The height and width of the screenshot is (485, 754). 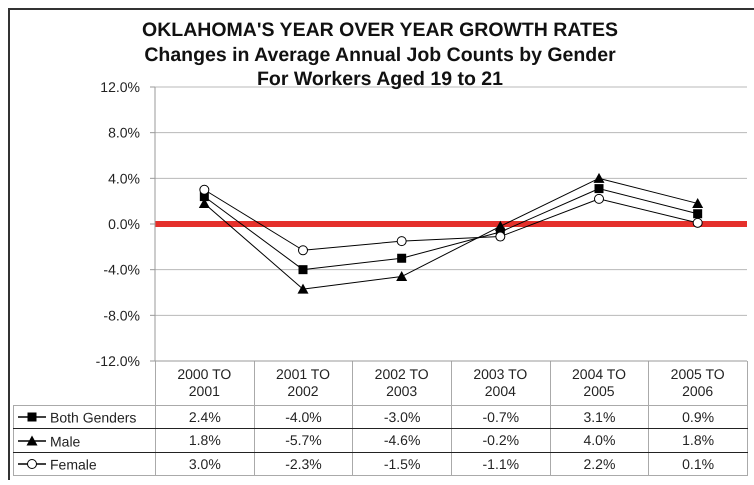 I want to click on data-label: -2.3%, so click(x=303, y=464).